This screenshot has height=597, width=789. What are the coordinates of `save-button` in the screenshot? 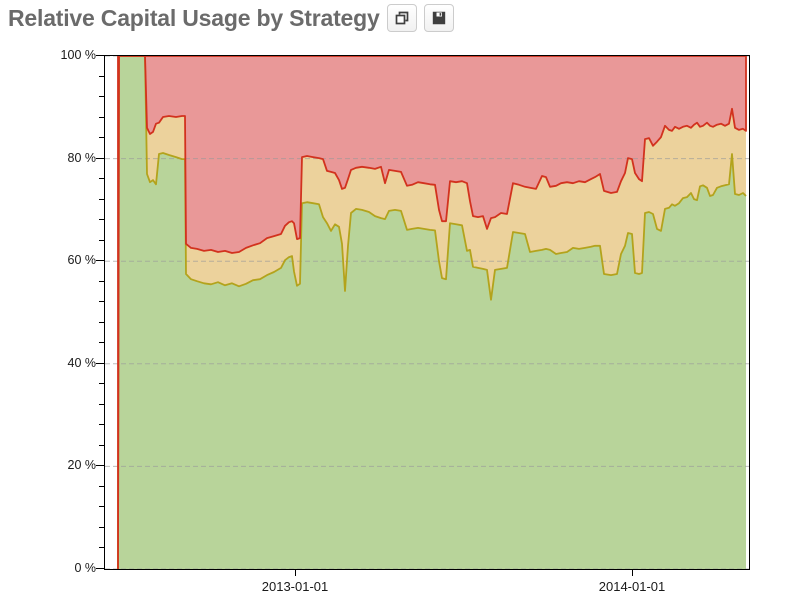 It's located at (438, 18).